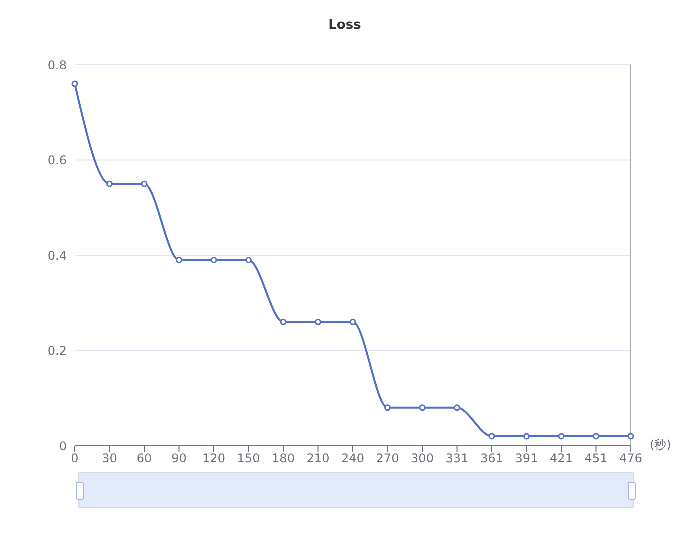  Describe the element at coordinates (283, 459) in the screenshot. I see `x-tick-label: 180` at that location.